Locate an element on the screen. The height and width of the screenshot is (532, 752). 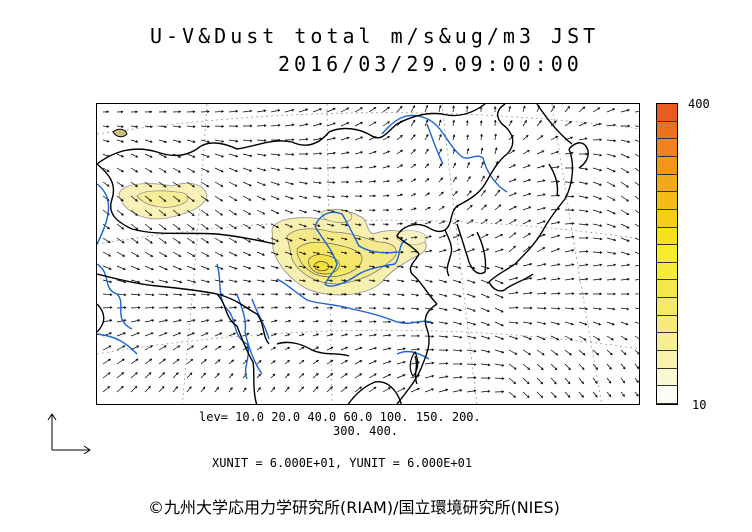
colorbar-segment is located at coordinates (667, 360).